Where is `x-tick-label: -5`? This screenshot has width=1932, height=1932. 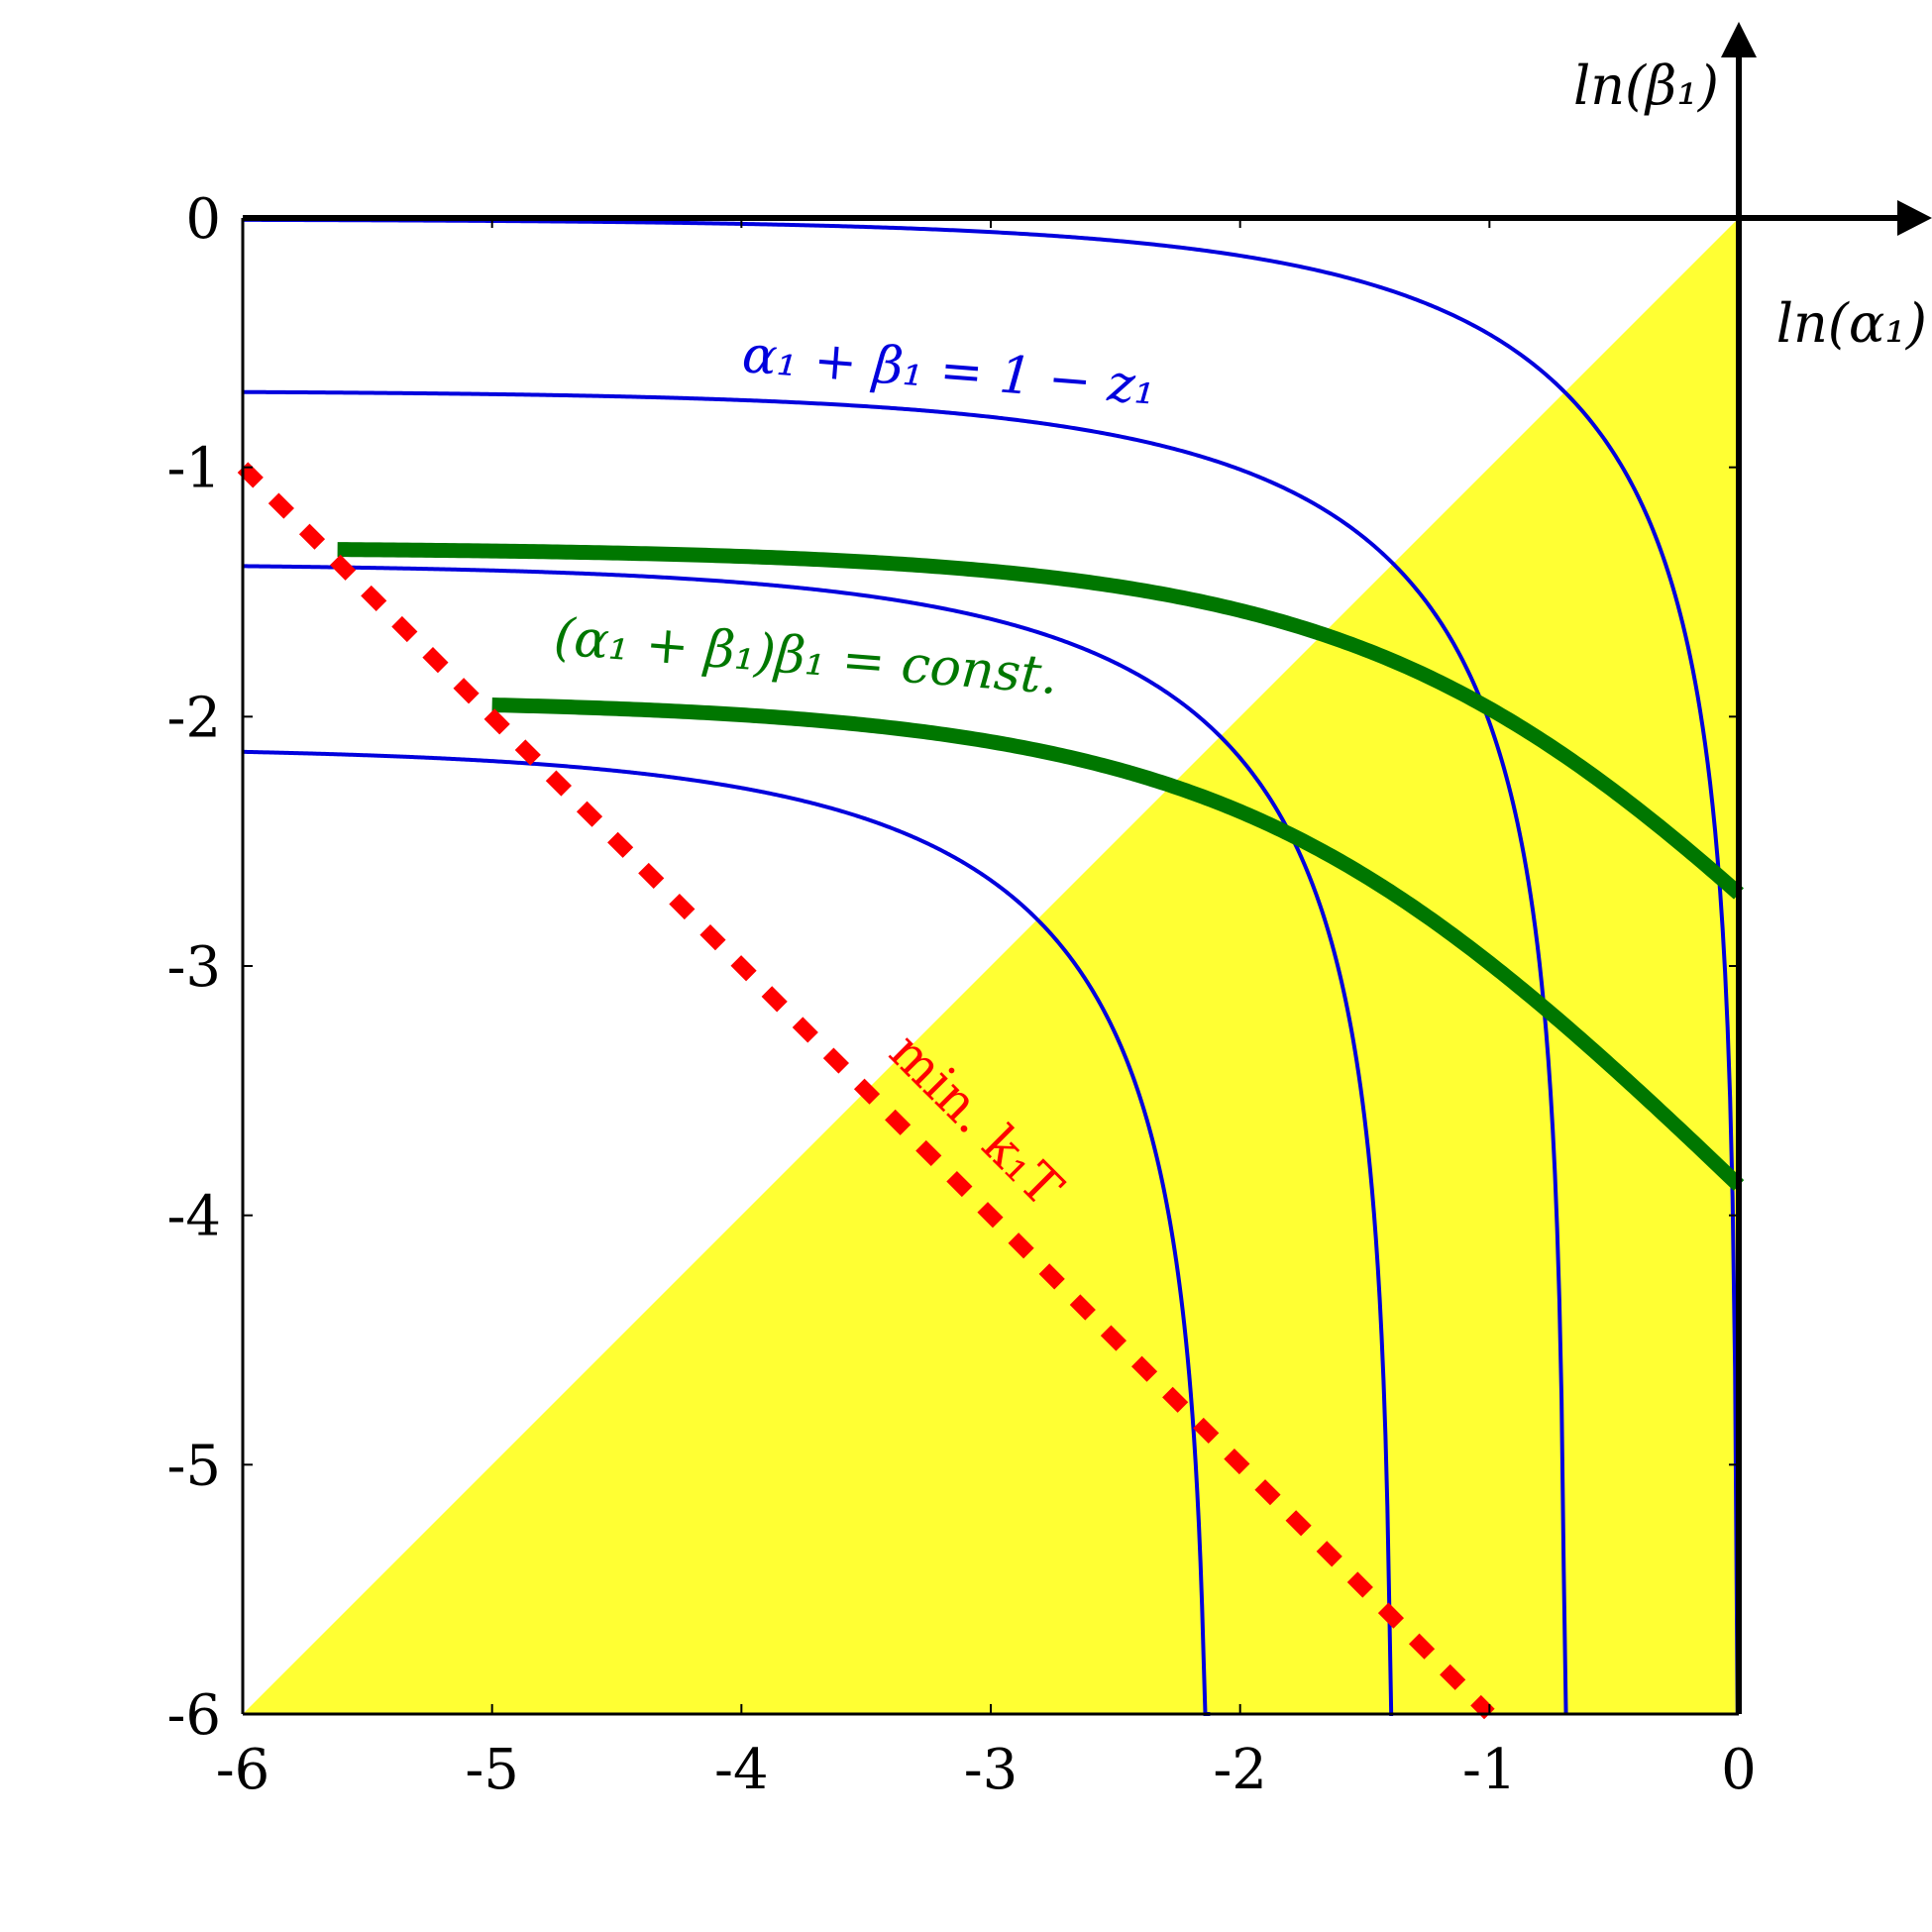 x-tick-label: -5 is located at coordinates (492, 1770).